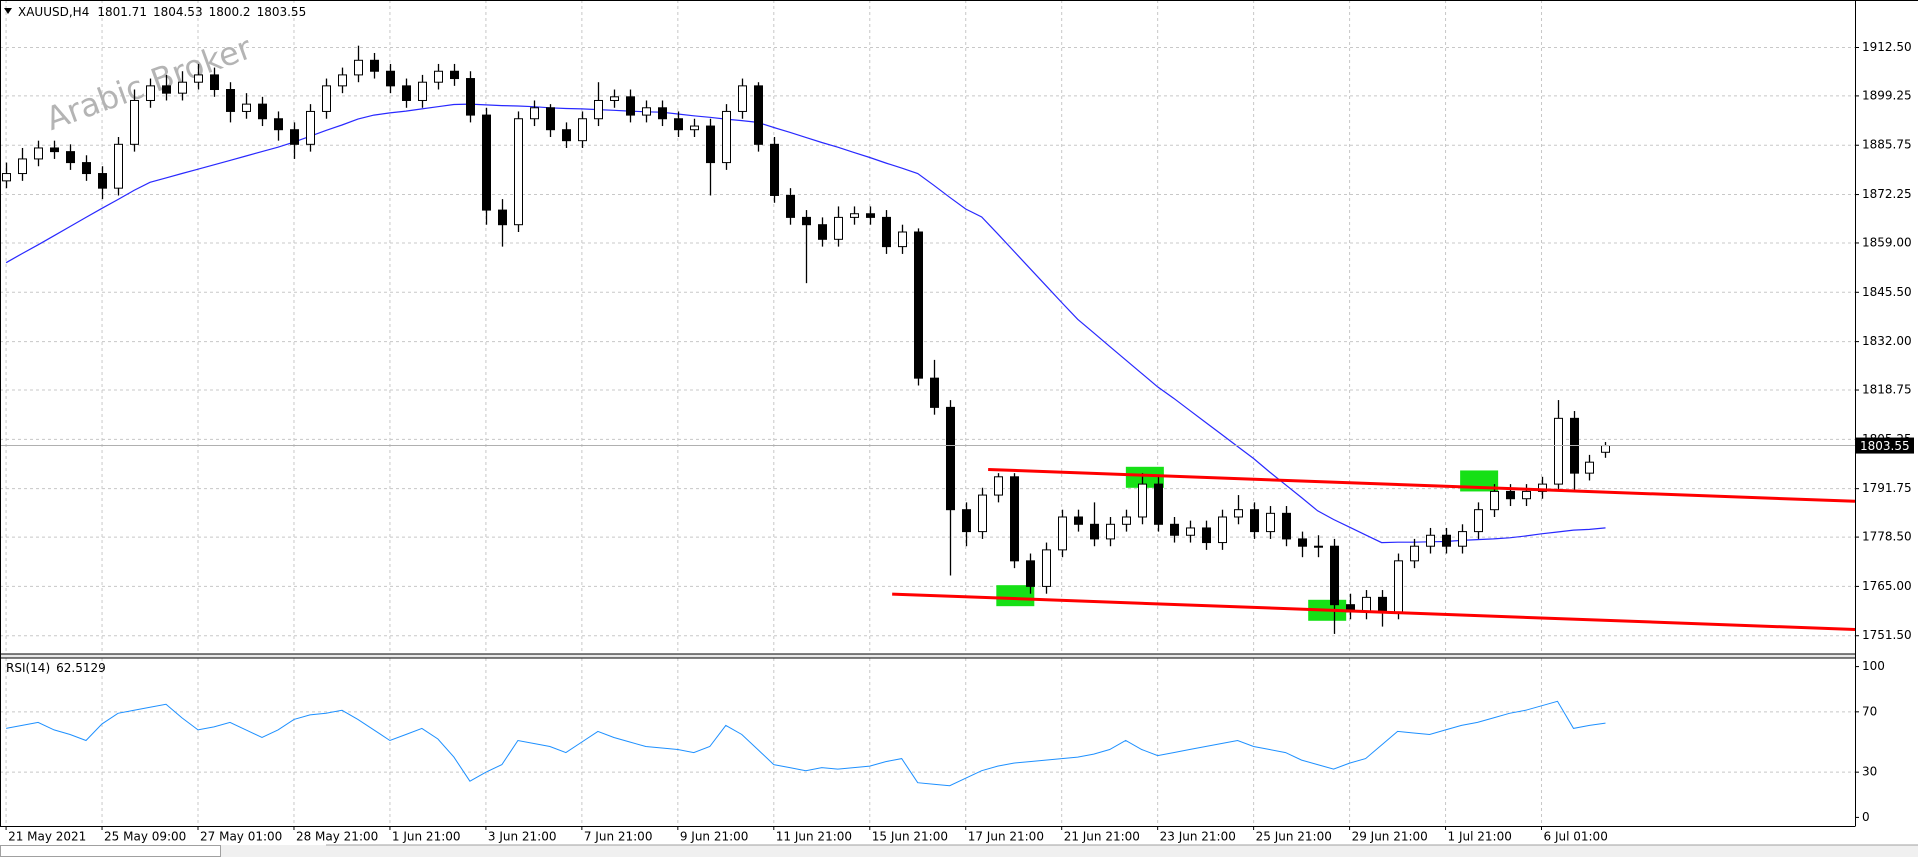  Describe the element at coordinates (1887, 292) in the screenshot. I see `y-tick-label: 1845.50` at that location.